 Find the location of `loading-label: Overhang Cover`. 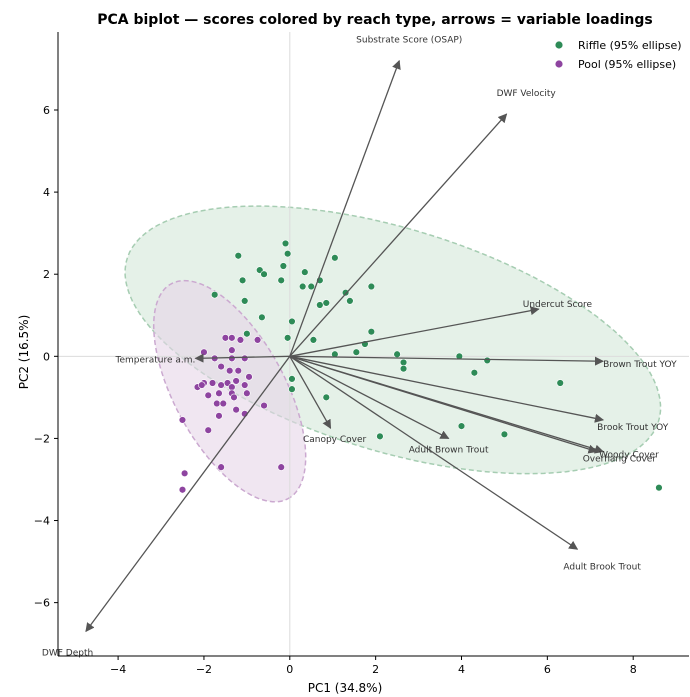

loading-label: Overhang Cover is located at coordinates (620, 460).